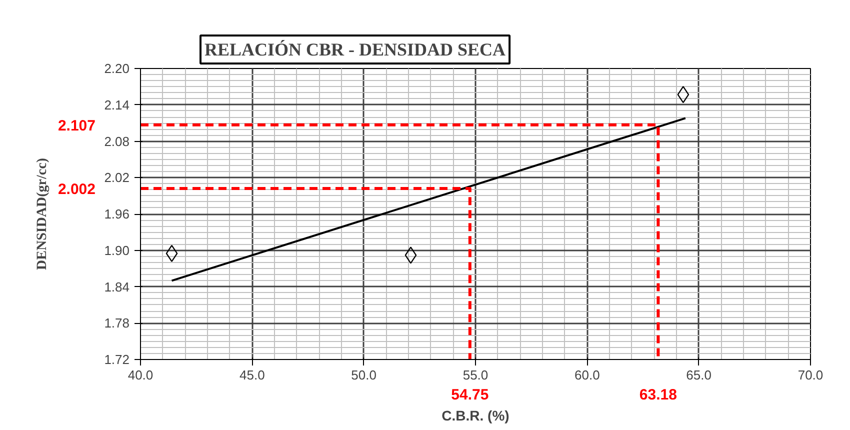  Describe the element at coordinates (363, 375) in the screenshot. I see `x-tick-label: 50.0` at that location.